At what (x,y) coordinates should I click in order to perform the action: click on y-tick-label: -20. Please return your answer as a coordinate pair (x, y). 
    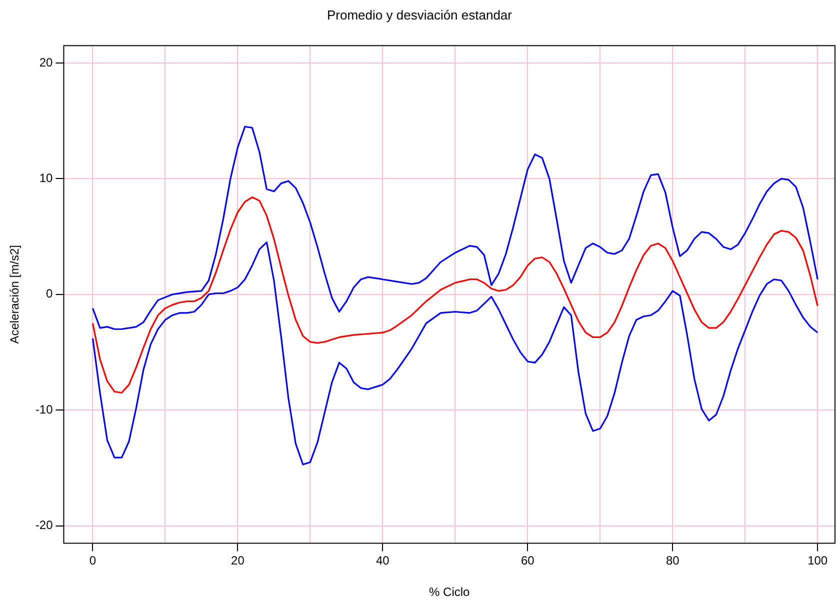
    Looking at the image, I should click on (44, 525).